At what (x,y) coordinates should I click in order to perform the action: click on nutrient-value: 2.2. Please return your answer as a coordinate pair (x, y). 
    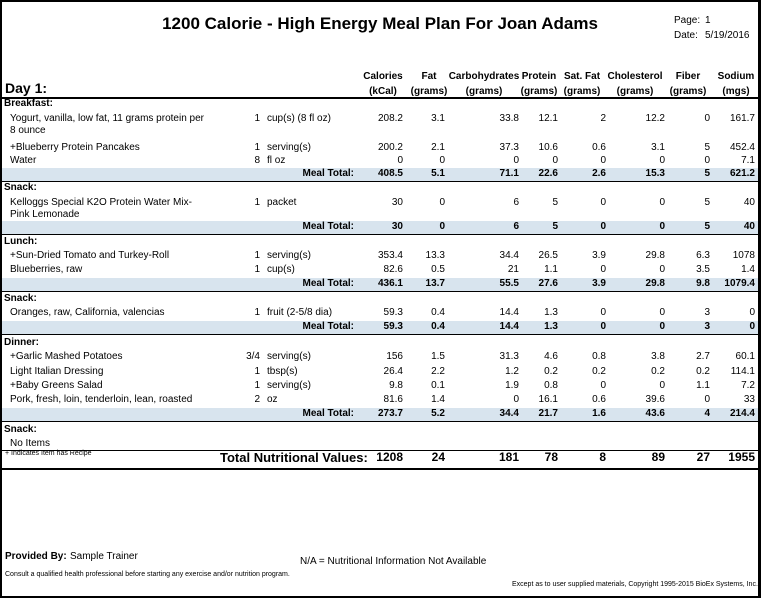
    Looking at the image, I should click on (438, 371).